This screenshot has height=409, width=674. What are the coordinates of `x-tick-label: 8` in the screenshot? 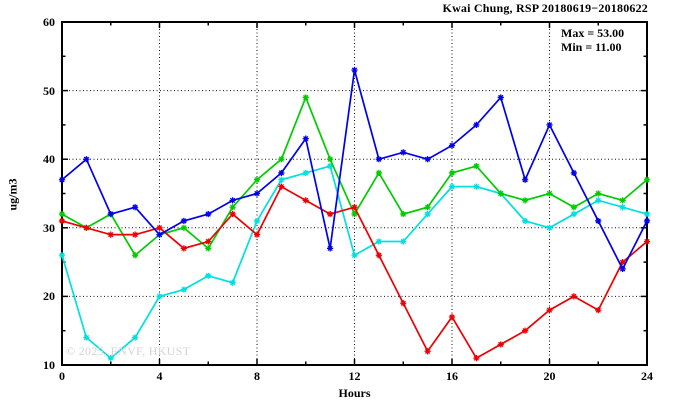 It's located at (257, 376).